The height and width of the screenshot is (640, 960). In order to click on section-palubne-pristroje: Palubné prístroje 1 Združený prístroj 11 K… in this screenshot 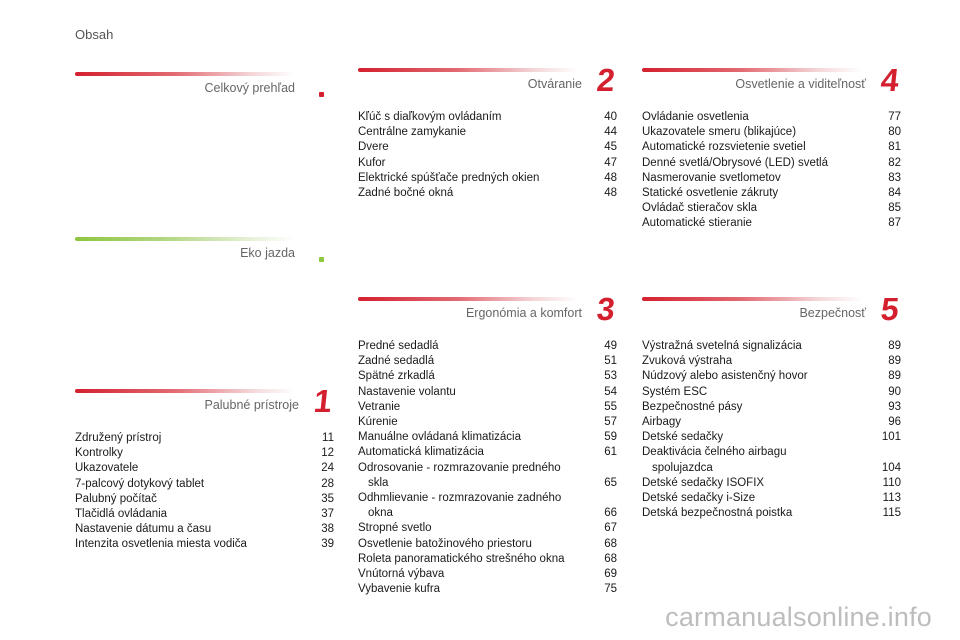, I will do `click(204, 471)`.